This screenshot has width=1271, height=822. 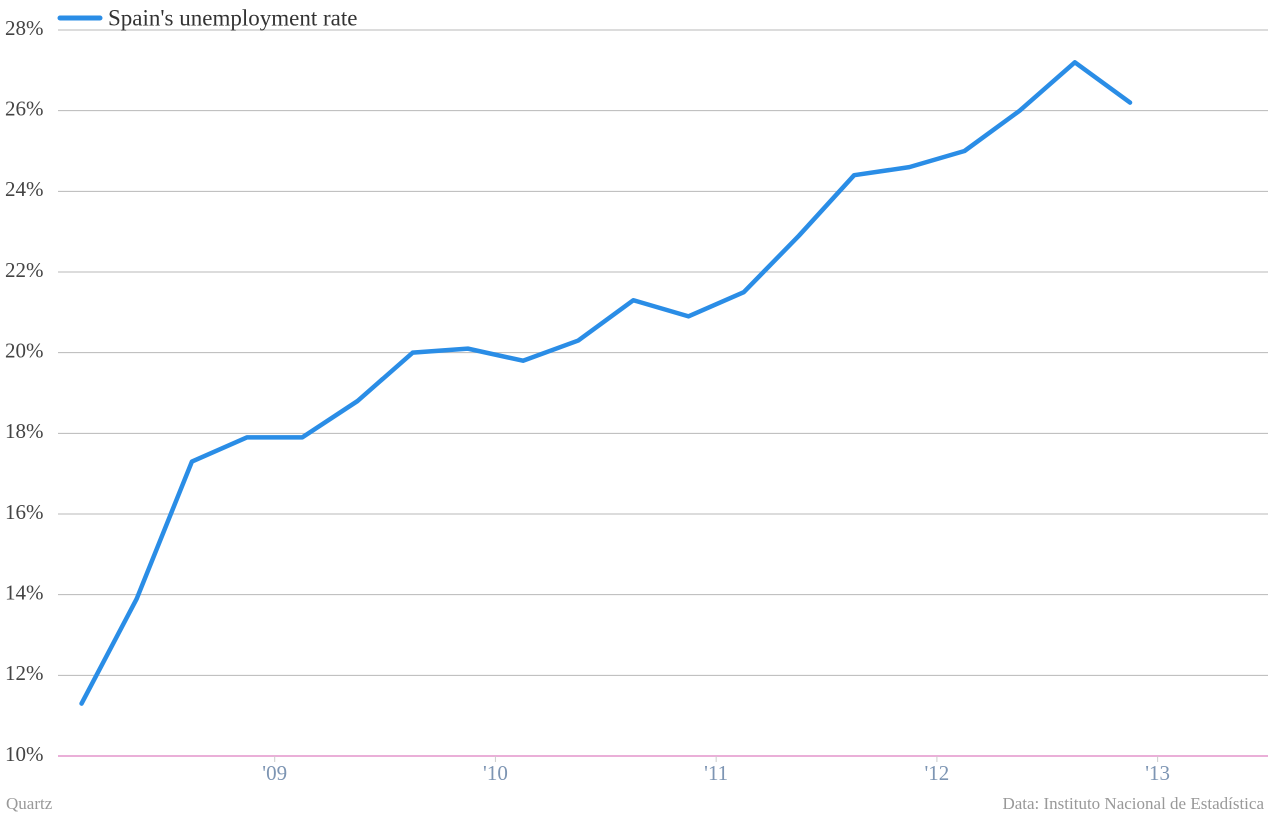 I want to click on x-tick-label: '12, so click(x=937, y=773).